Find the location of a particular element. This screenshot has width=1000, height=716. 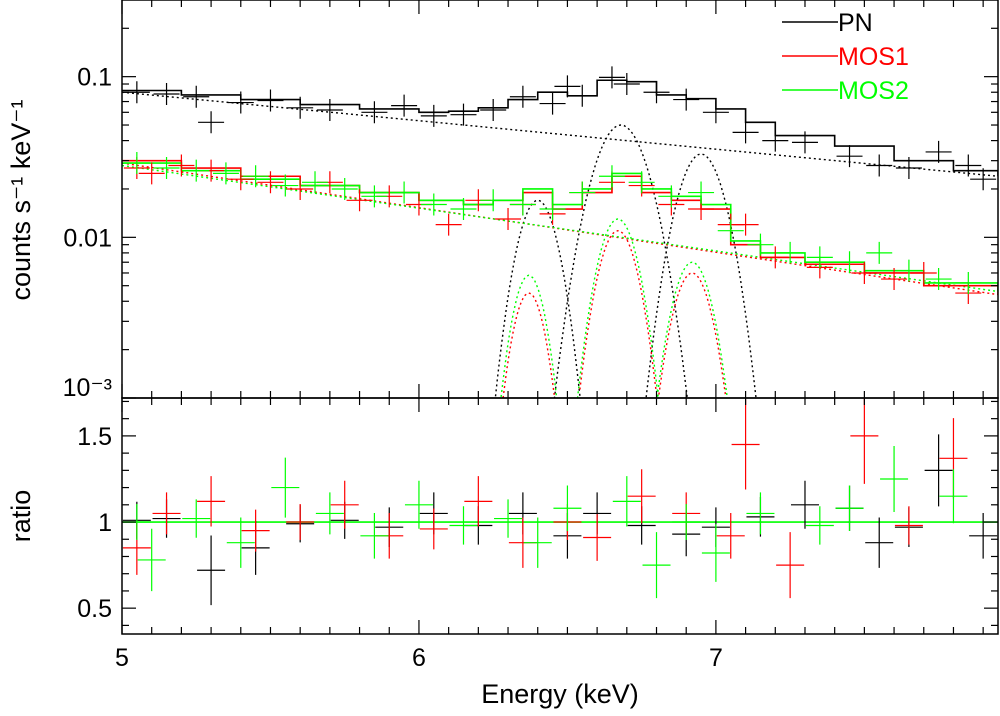

legend-label-mos2: MOS2 is located at coordinates (873, 91).